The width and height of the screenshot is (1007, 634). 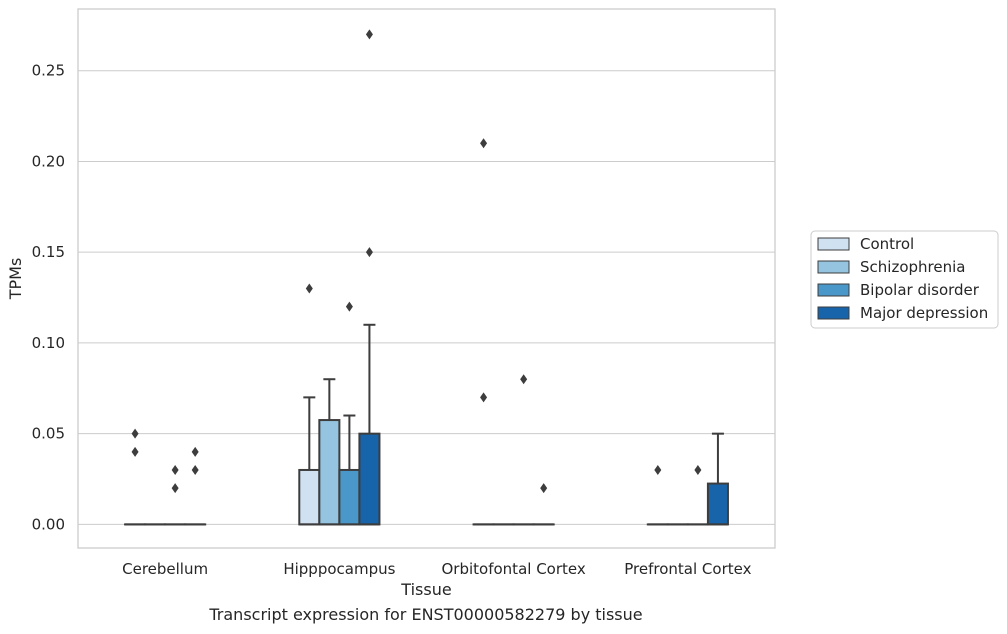 What do you see at coordinates (165, 569) in the screenshot?
I see `x-tick-label: Cerebellum` at bounding box center [165, 569].